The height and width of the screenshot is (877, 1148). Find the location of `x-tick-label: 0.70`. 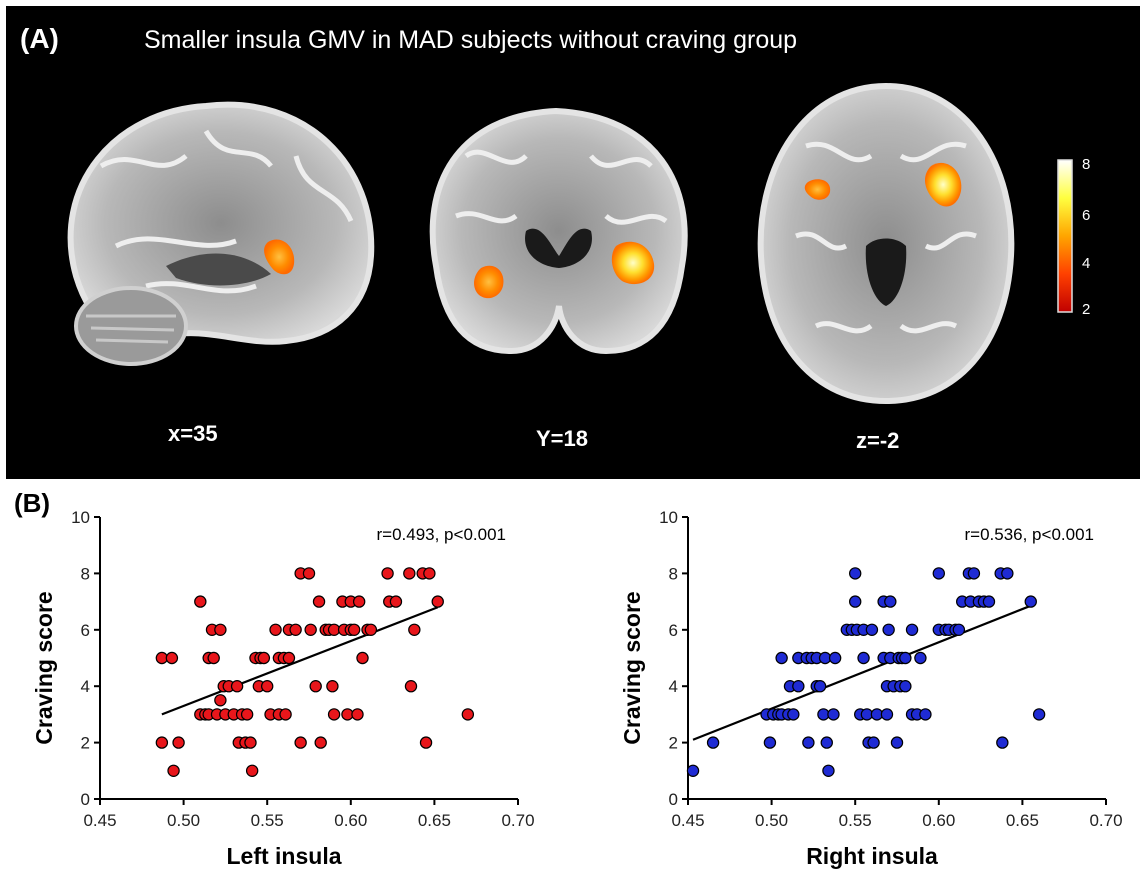

x-tick-label: 0.70 is located at coordinates (1105, 820).